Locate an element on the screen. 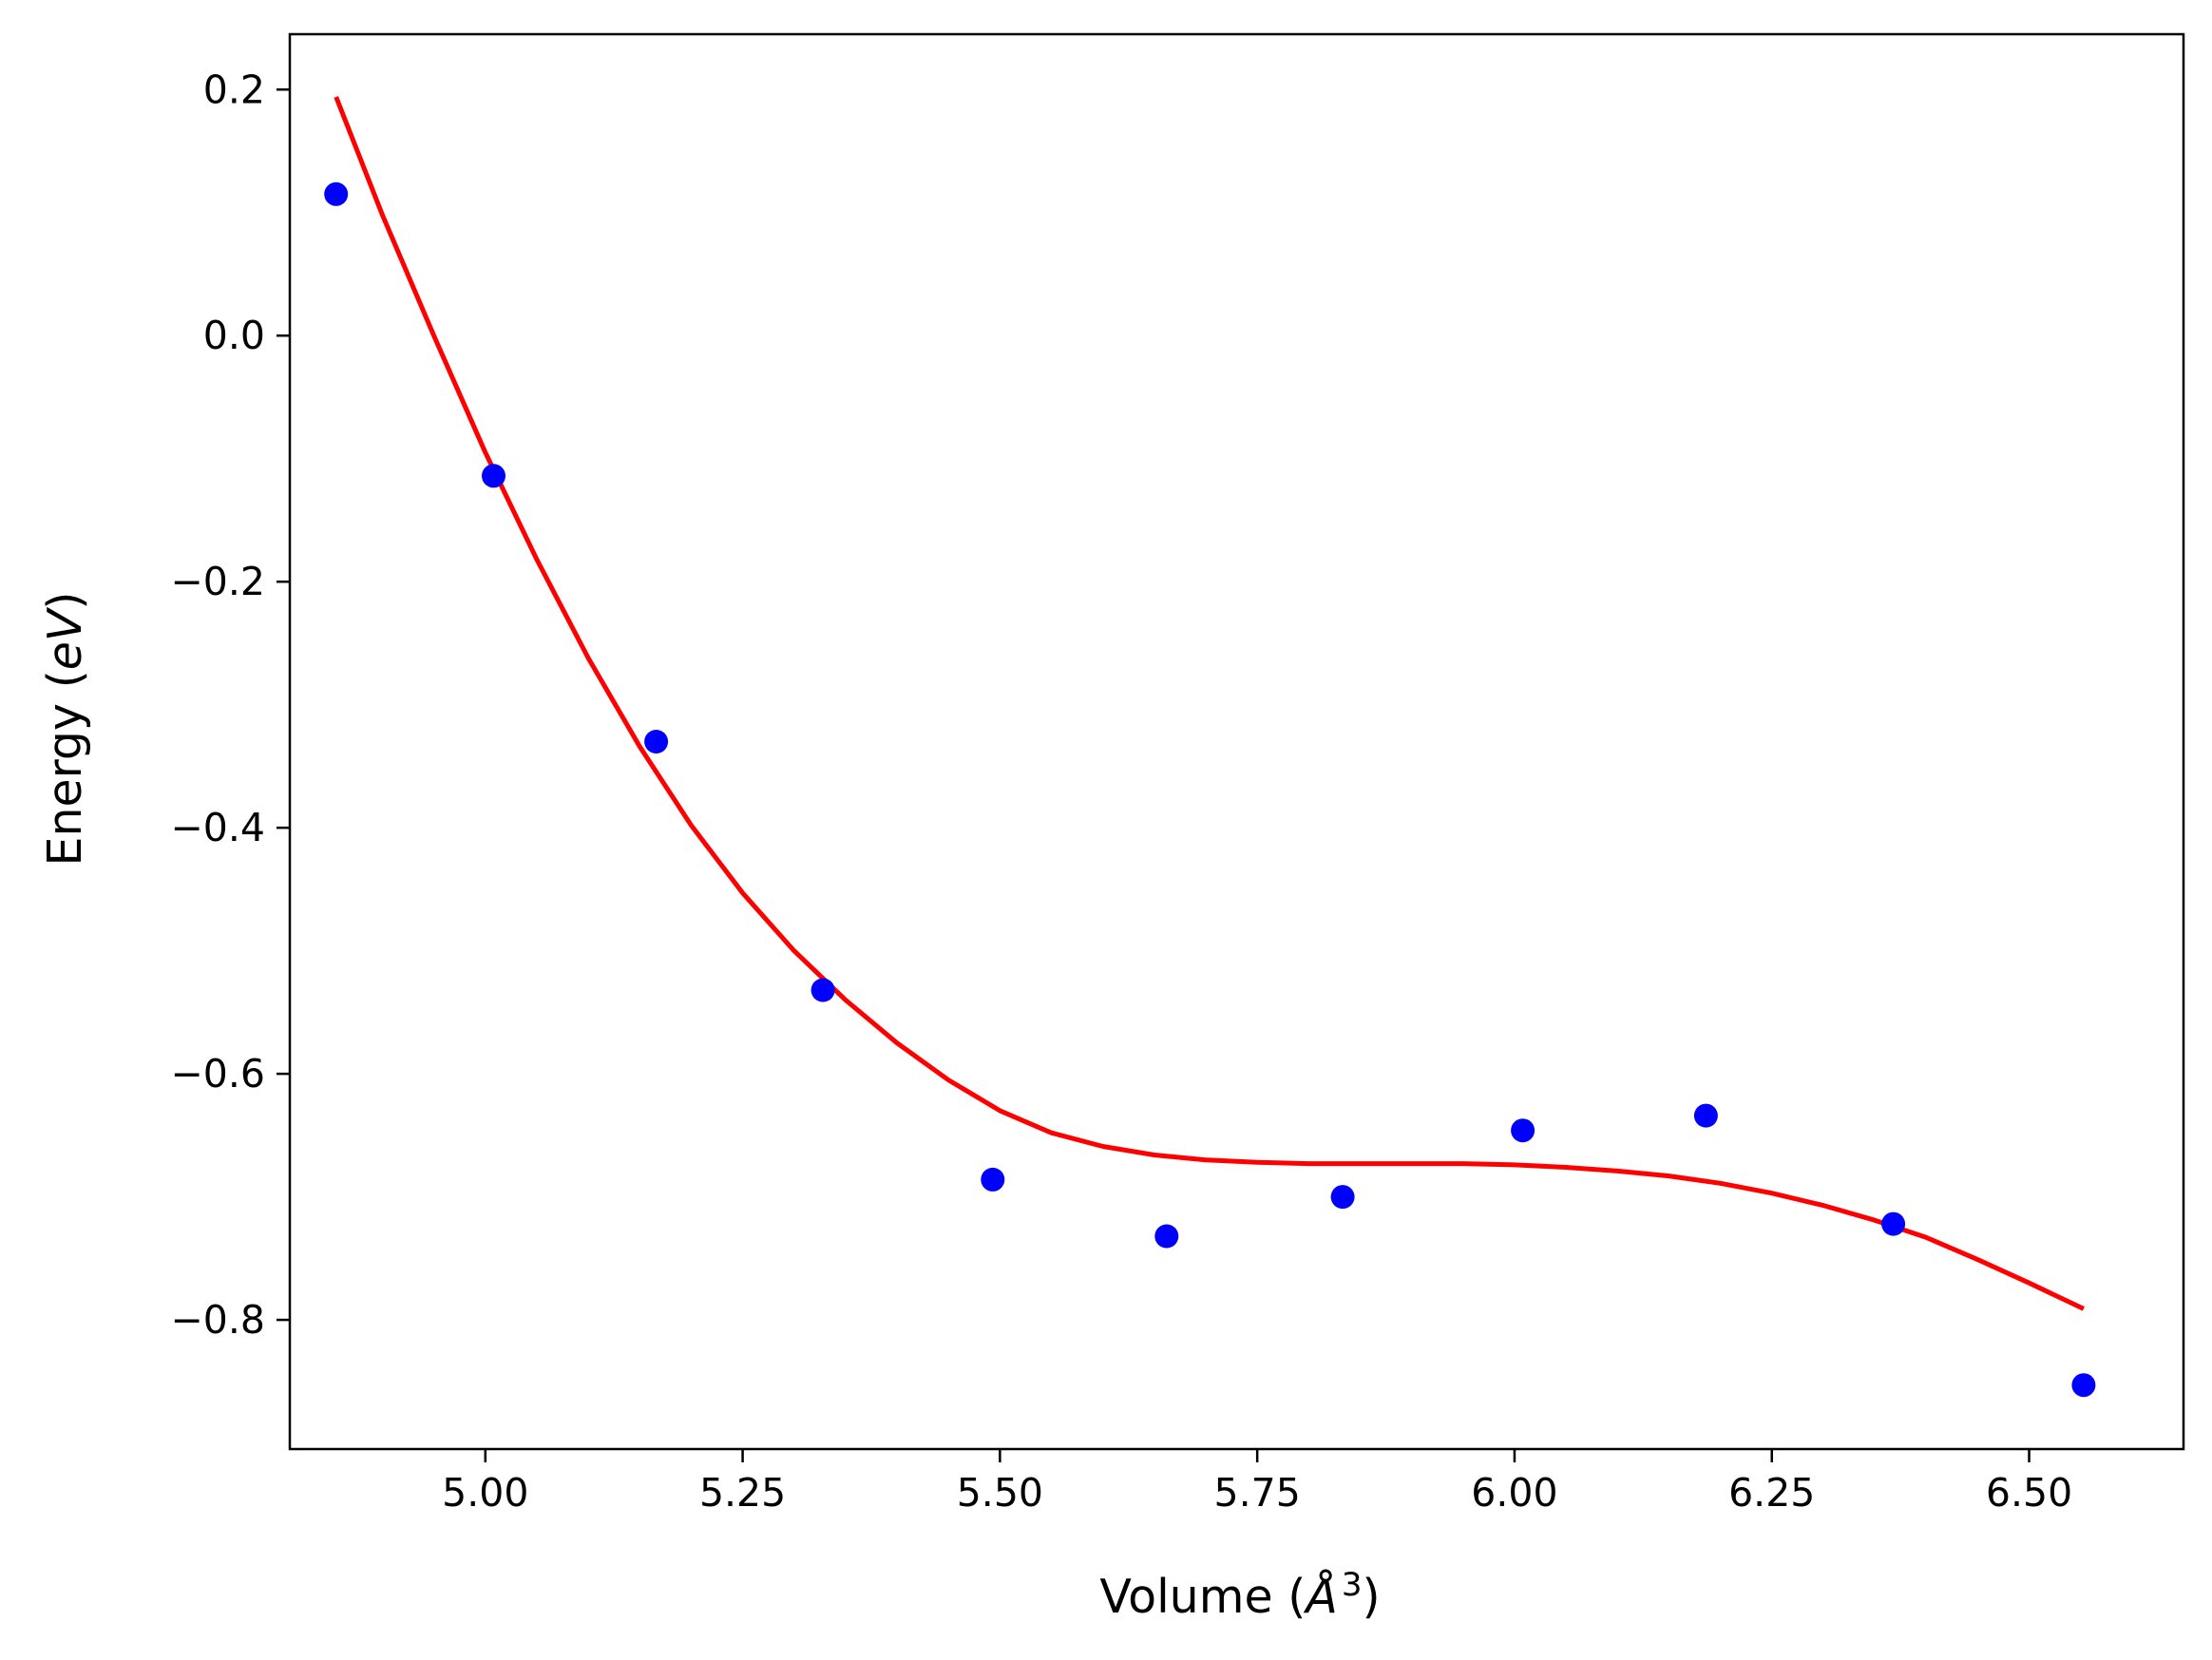 The height and width of the screenshot is (1660, 2212). y-tick-label: −0.2 is located at coordinates (218, 581).